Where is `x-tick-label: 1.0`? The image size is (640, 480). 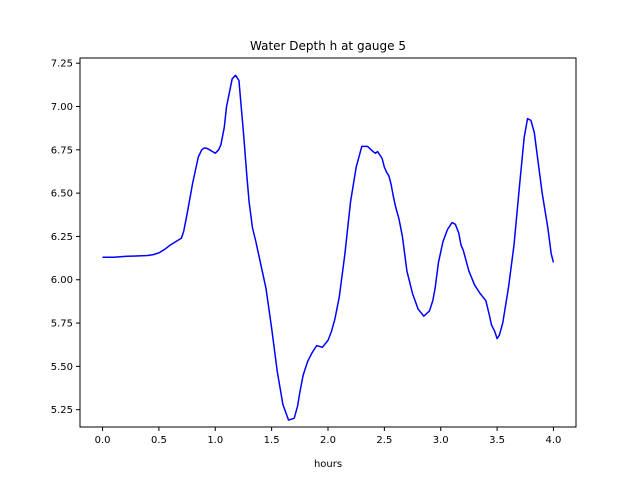
x-tick-label: 1.0 is located at coordinates (215, 440).